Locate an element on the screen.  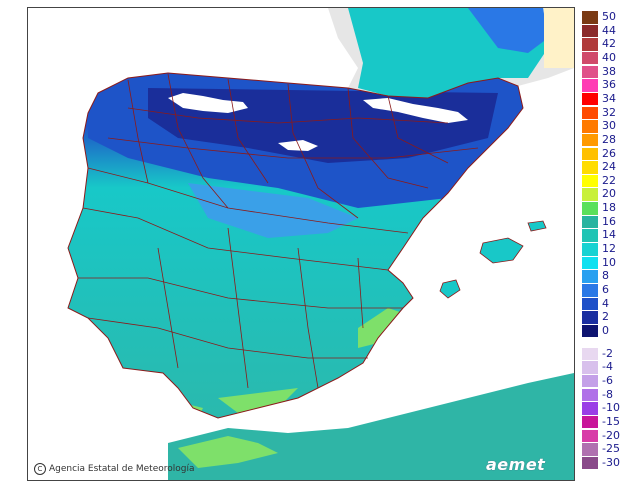
legend-item-positive: 0 is located at coordinates (606, 330).